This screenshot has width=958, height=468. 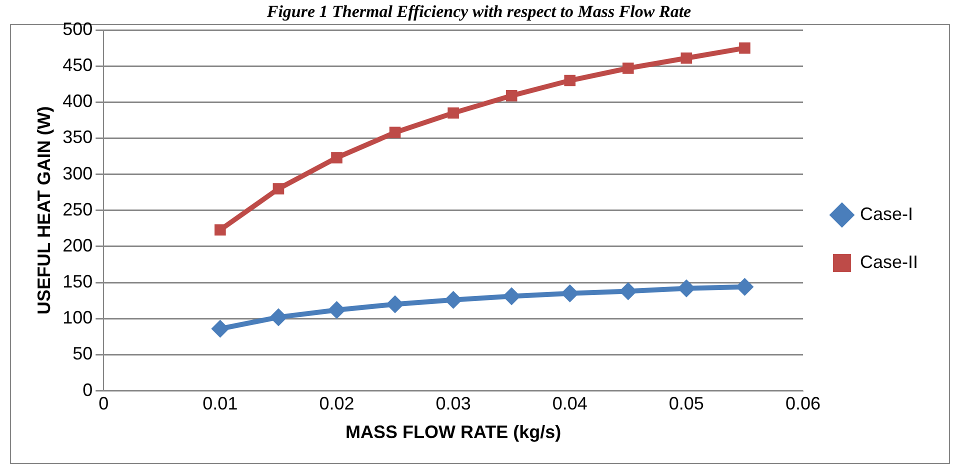 What do you see at coordinates (77, 28) in the screenshot?
I see `y-tick-label: 500` at bounding box center [77, 28].